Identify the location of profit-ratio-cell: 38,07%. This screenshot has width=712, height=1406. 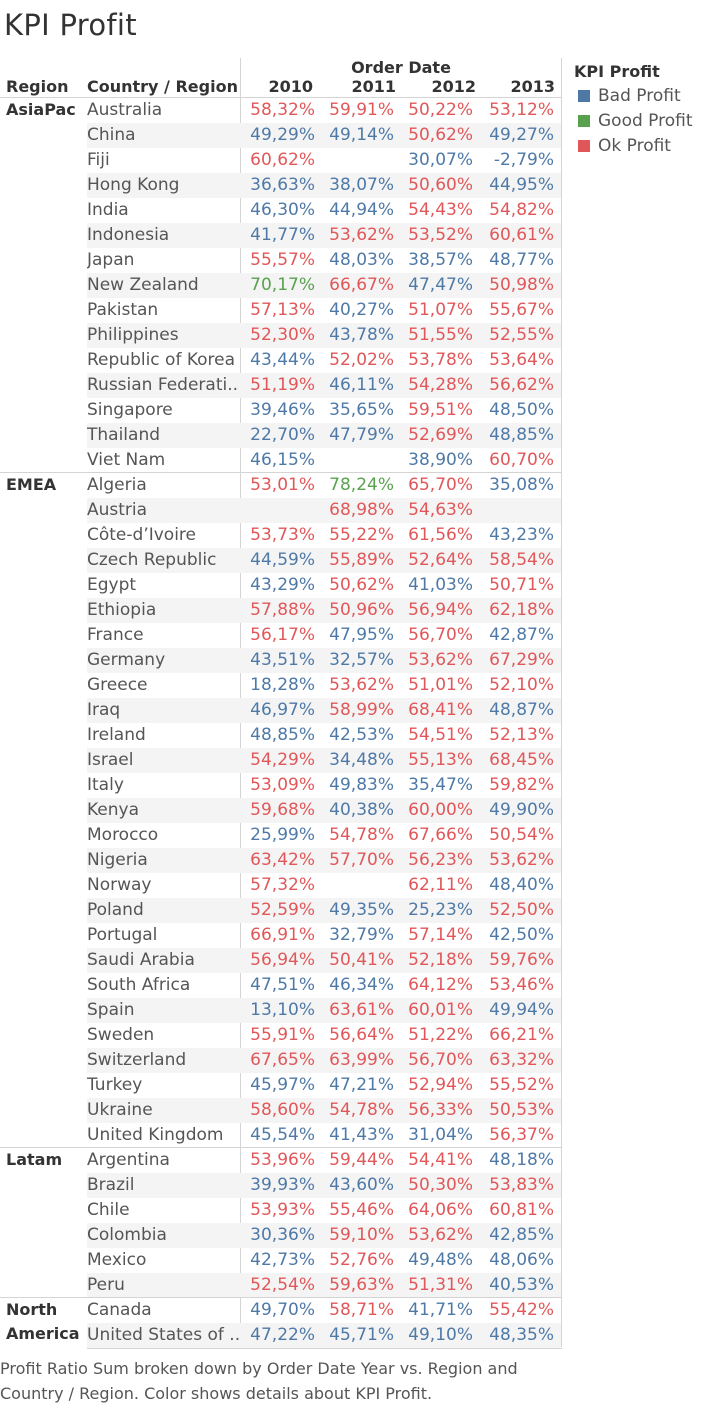
(361, 185).